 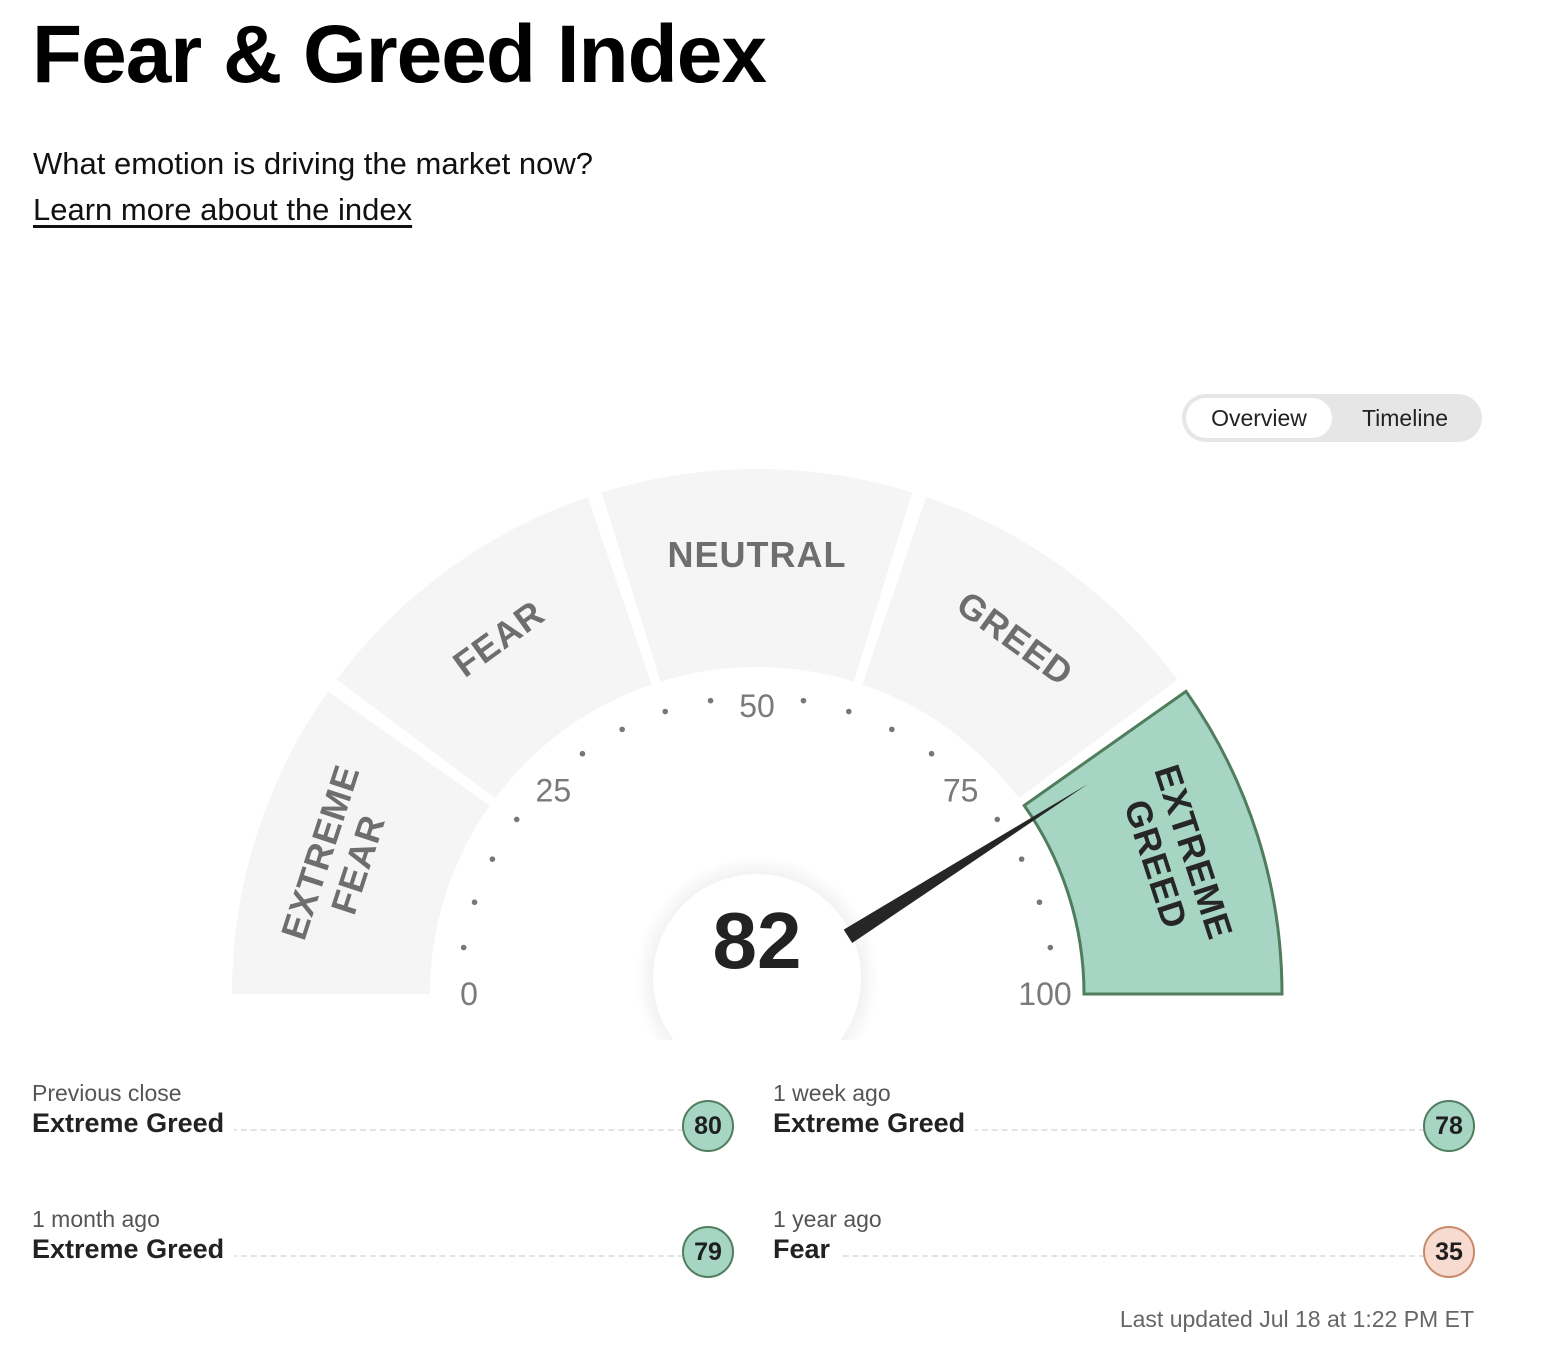 What do you see at coordinates (961, 790) in the screenshot?
I see `scale-tick-label: 75` at bounding box center [961, 790].